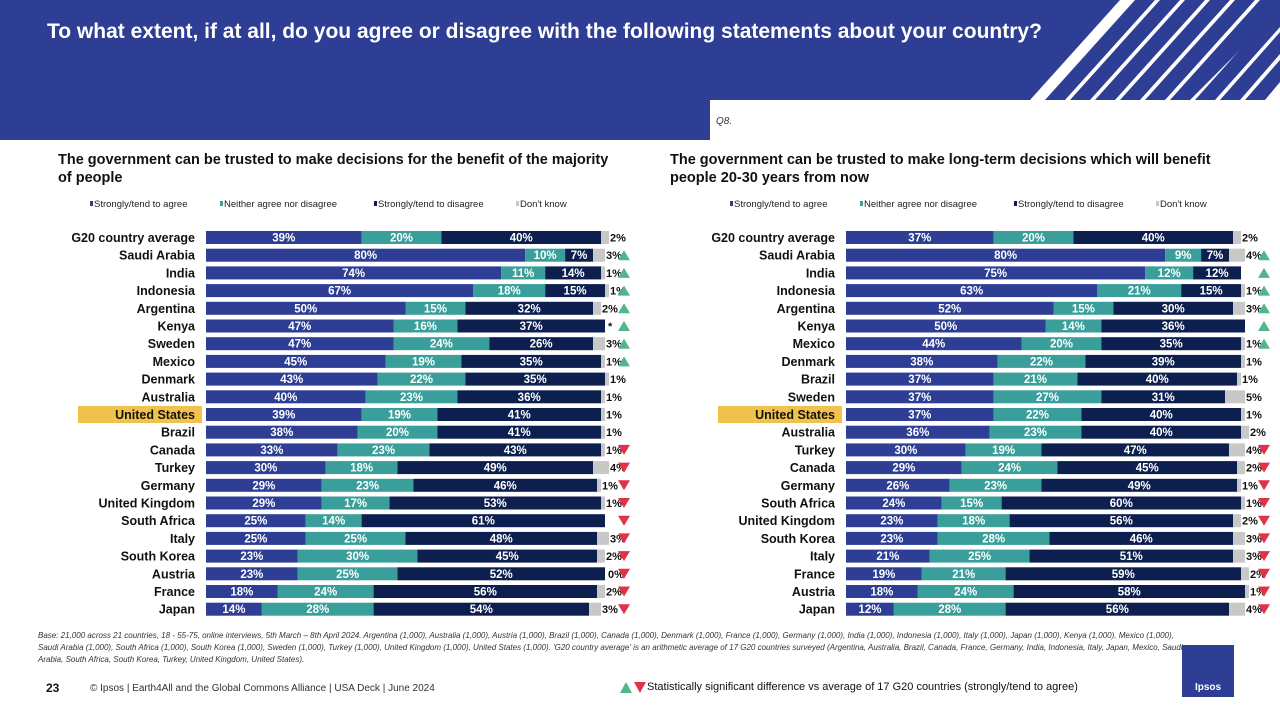  I want to click on chart2-sig-down-icon, so click(1264, 503).